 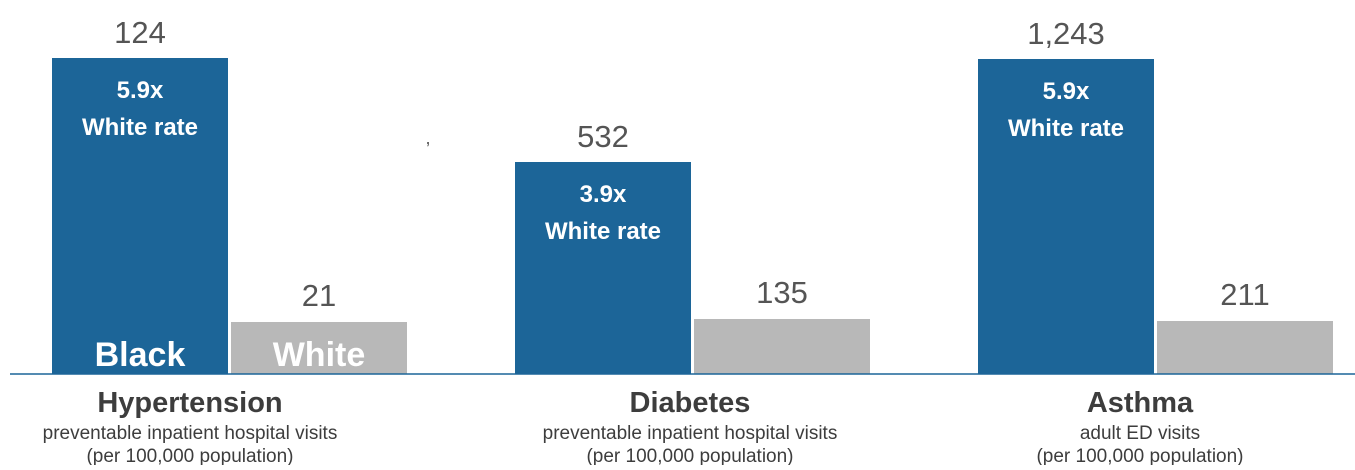 I want to click on category-subtitle-hypertension: preventable inpatient hospital visits, so click(x=190, y=433).